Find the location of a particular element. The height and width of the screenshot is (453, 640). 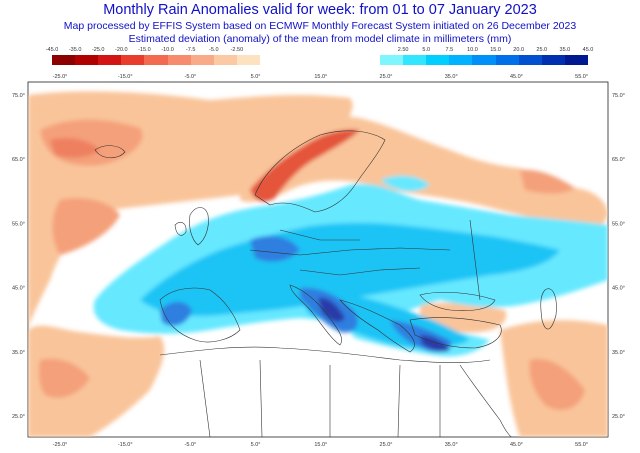

longitude-label-bottom: 55.0° is located at coordinates (581, 445).